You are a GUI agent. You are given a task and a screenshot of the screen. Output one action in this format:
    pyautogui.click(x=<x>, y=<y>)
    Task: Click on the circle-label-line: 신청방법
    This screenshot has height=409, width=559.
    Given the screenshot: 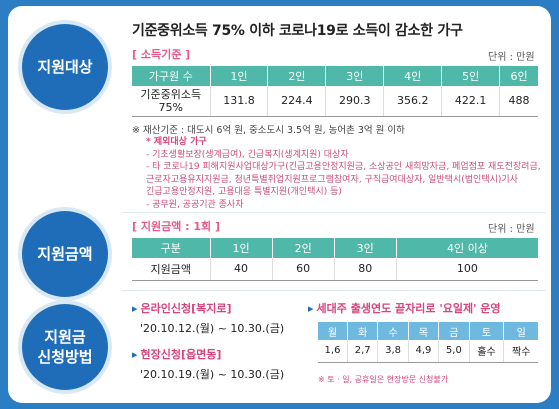 What is the action you would take?
    pyautogui.click(x=65, y=357)
    